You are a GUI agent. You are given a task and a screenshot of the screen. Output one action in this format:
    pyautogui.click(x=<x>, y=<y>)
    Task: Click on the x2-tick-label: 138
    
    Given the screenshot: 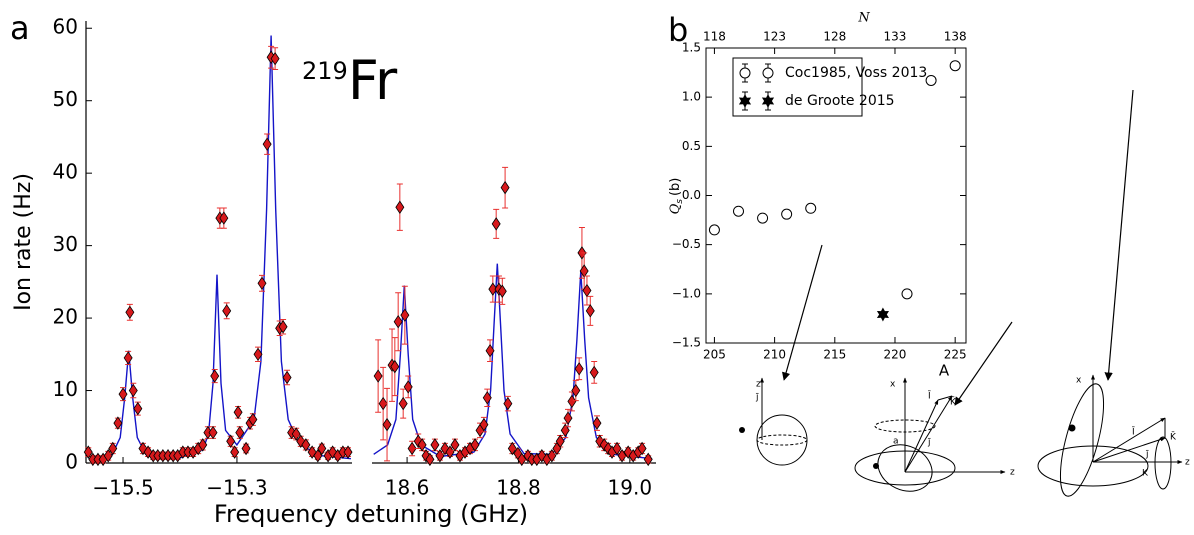 What is the action you would take?
    pyautogui.click(x=955, y=37)
    